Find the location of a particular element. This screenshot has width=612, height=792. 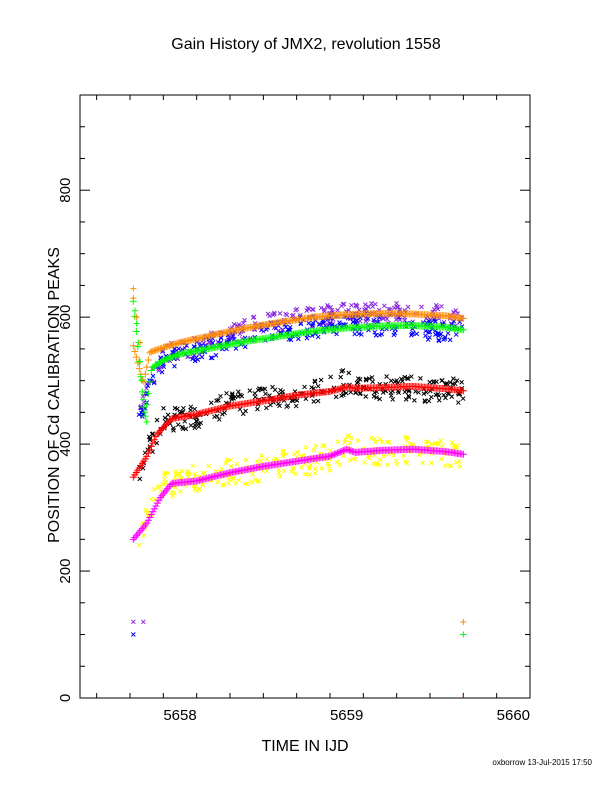

y-tick-label: 800 is located at coordinates (65, 190).